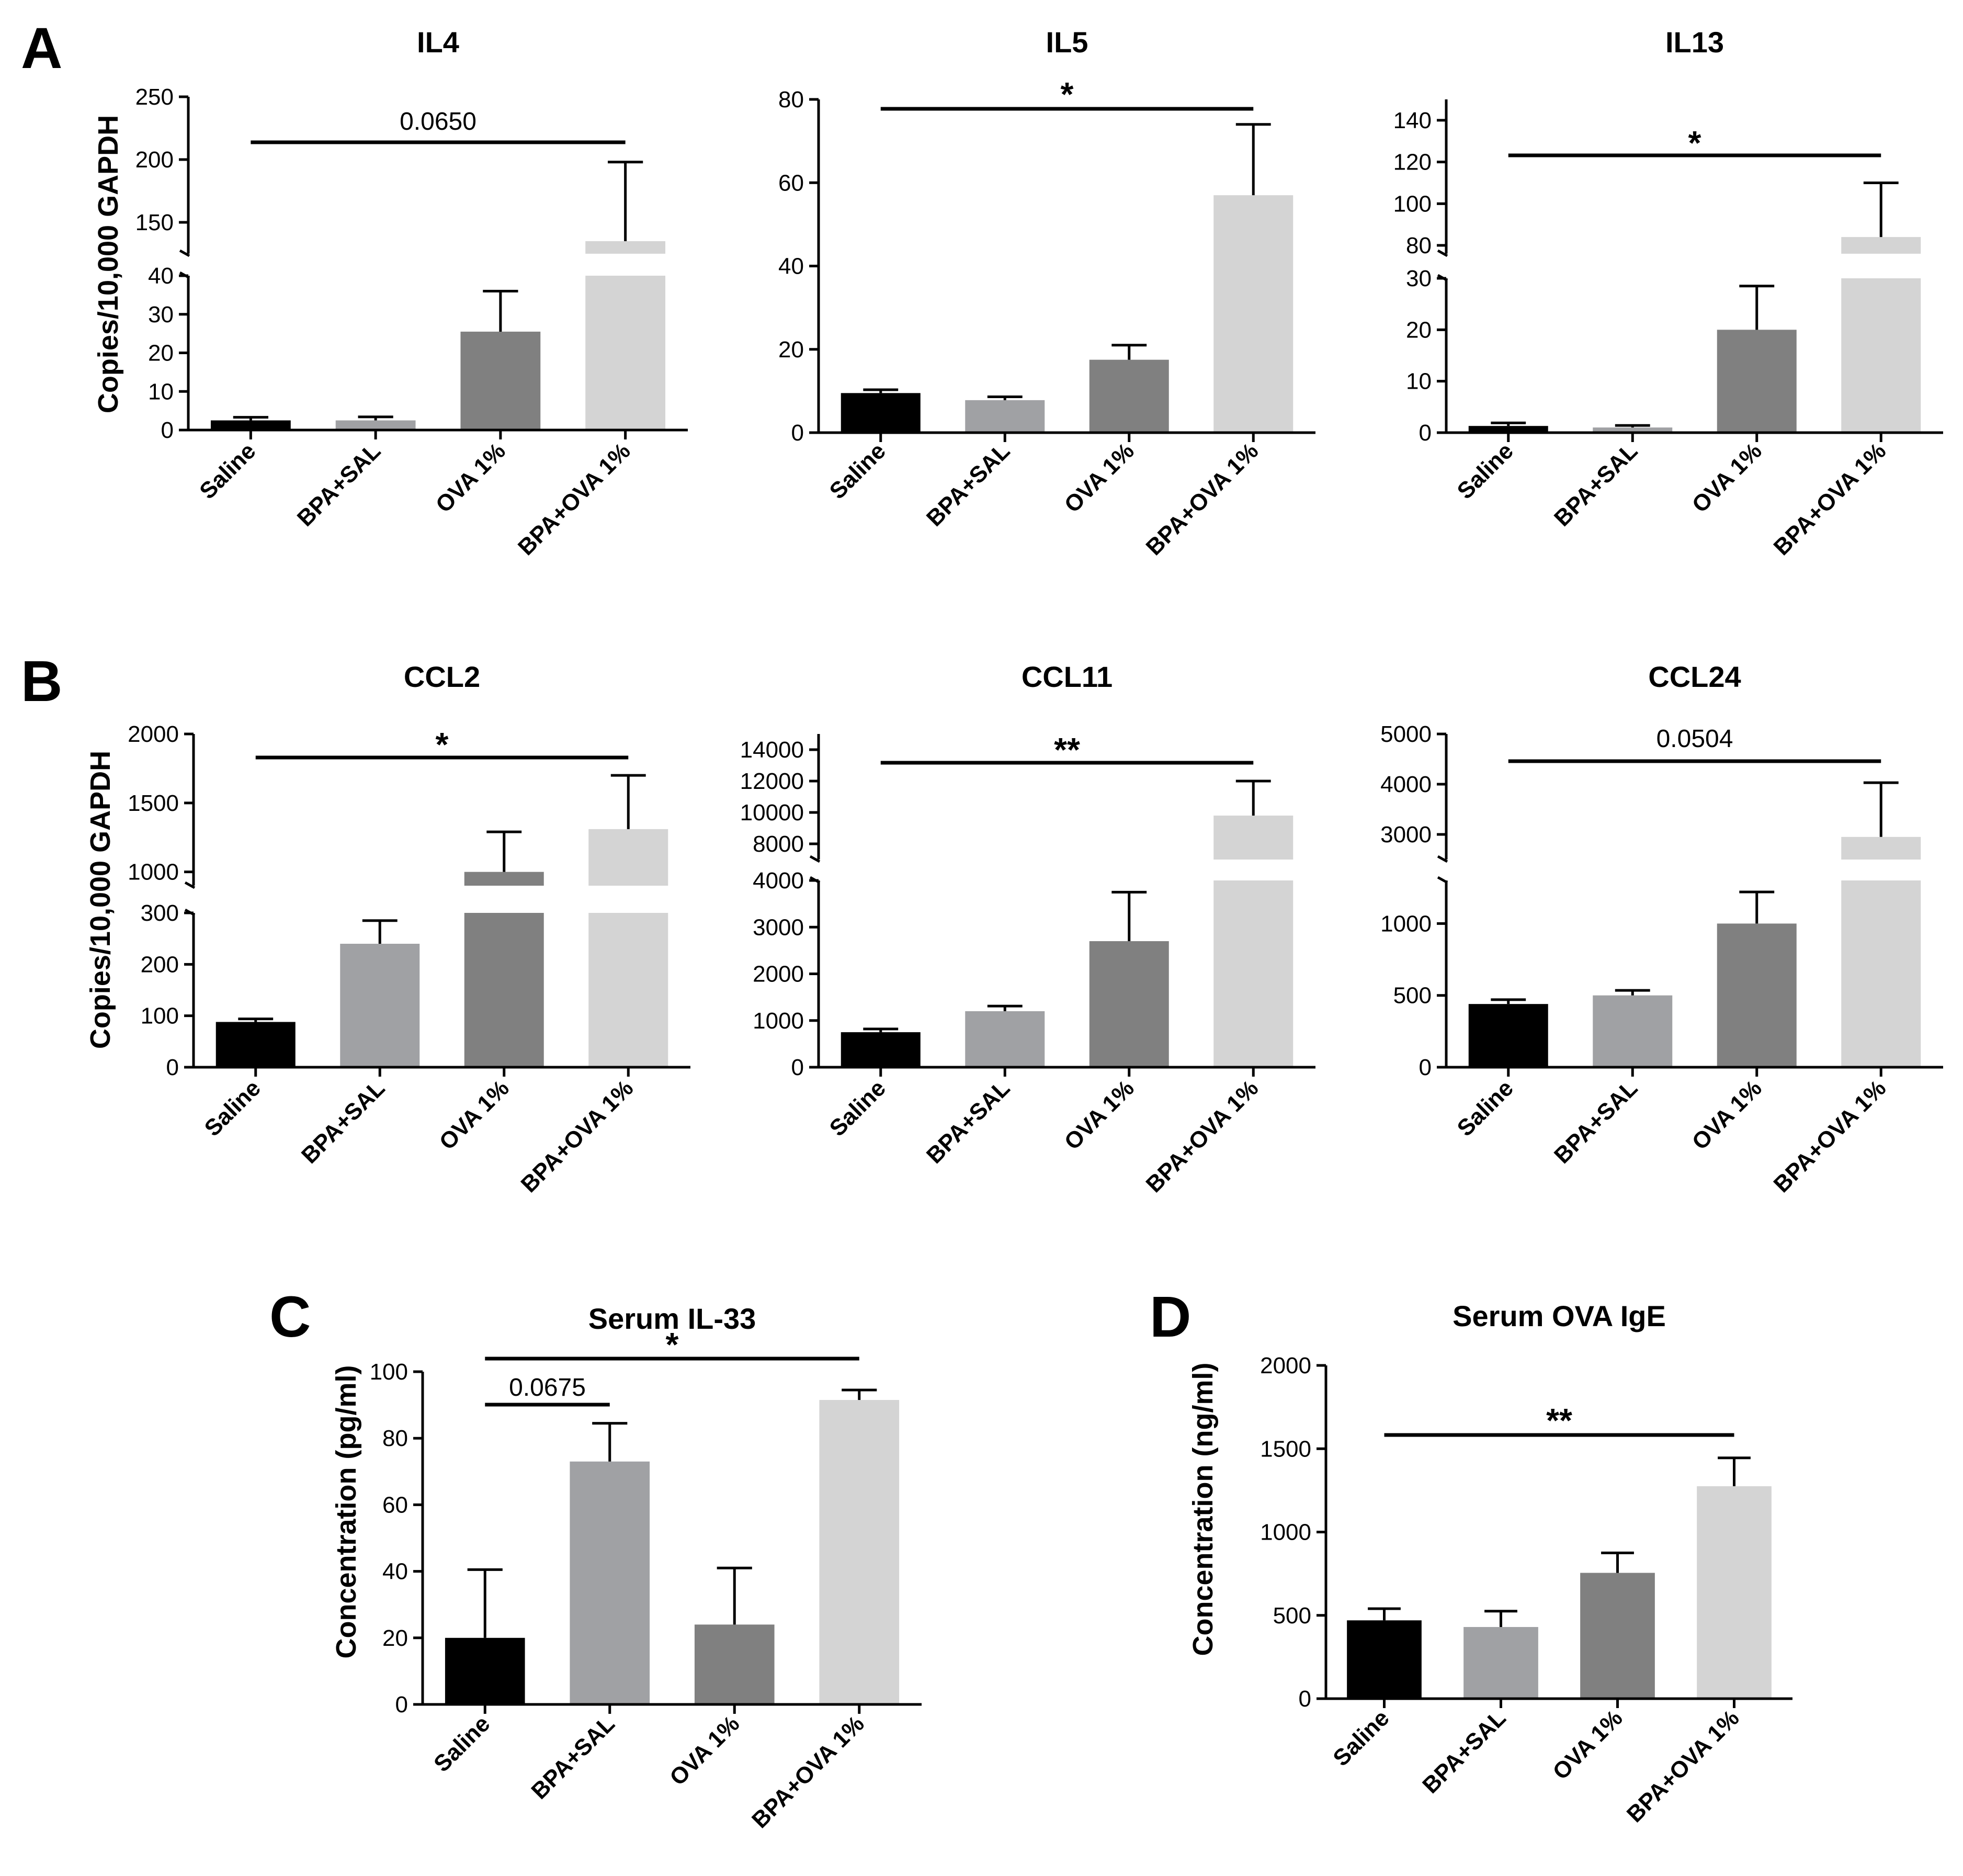  Describe the element at coordinates (572, 1757) in the screenshot. I see `x-tick-label-il33-1: BPA+SAL` at that location.